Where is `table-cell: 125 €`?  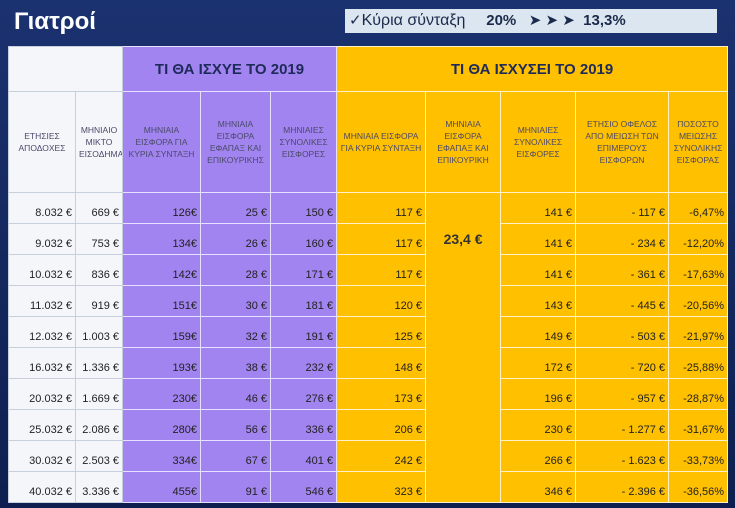
table-cell: 125 € is located at coordinates (381, 332).